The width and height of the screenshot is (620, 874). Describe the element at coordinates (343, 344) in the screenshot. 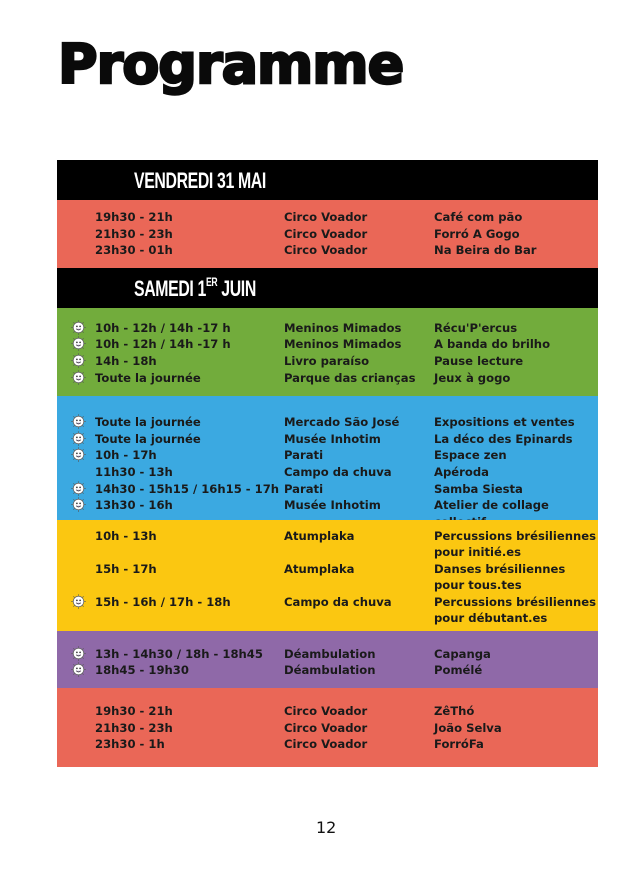

I see `venue: Meninos Mimados` at that location.